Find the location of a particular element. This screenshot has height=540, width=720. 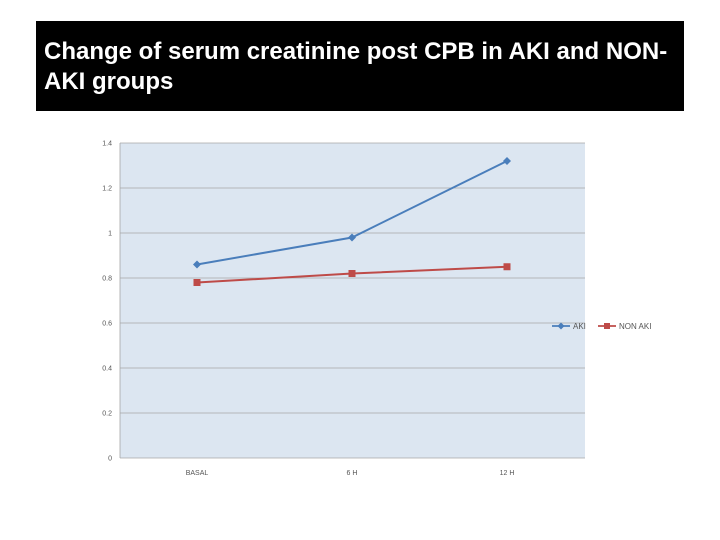

y-tick-label: 0.8 is located at coordinates (107, 279).